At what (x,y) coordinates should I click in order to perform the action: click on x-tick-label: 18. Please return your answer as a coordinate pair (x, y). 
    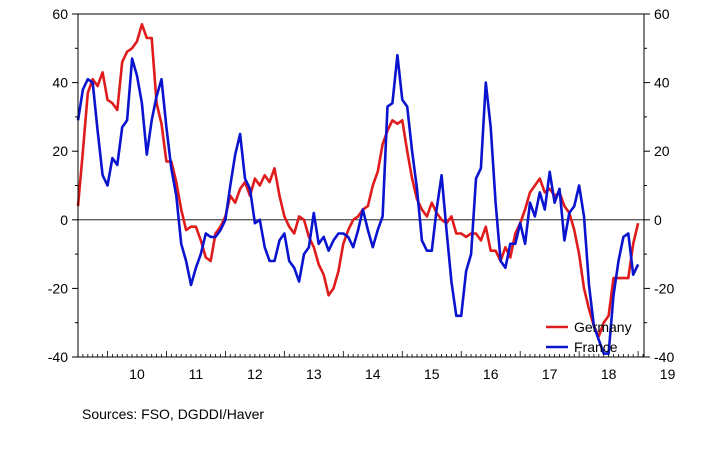
    Looking at the image, I should click on (609, 374).